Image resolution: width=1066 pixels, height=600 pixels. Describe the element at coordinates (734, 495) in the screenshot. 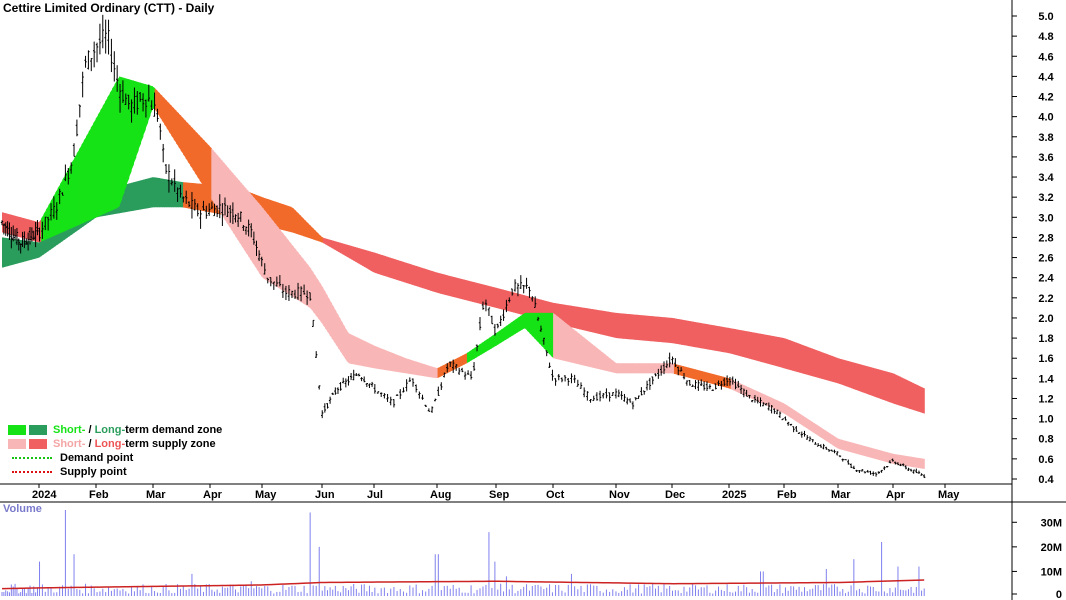

I see `month-label: 2025` at that location.